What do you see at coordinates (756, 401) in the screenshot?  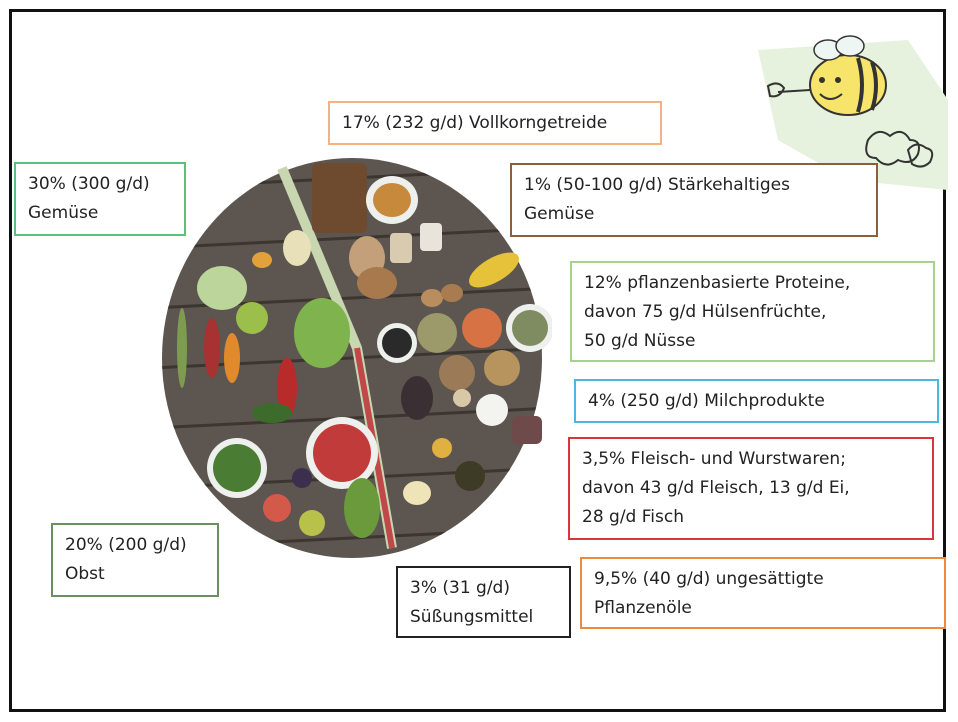 I see `label-milchprodukte: 4% (250 g/d) Milchprodukte` at bounding box center [756, 401].